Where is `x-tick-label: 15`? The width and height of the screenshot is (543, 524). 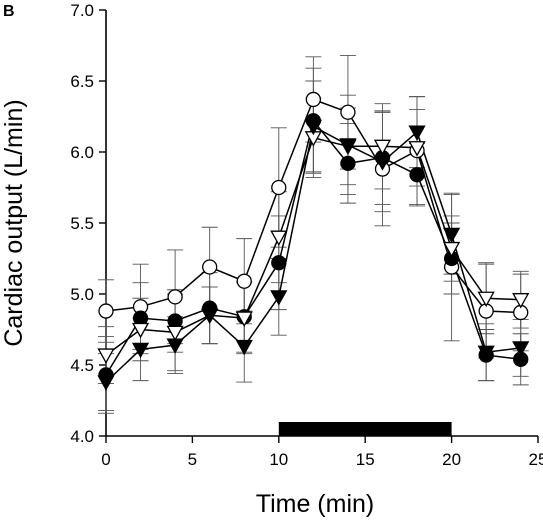
x-tick-label: 15 is located at coordinates (365, 459).